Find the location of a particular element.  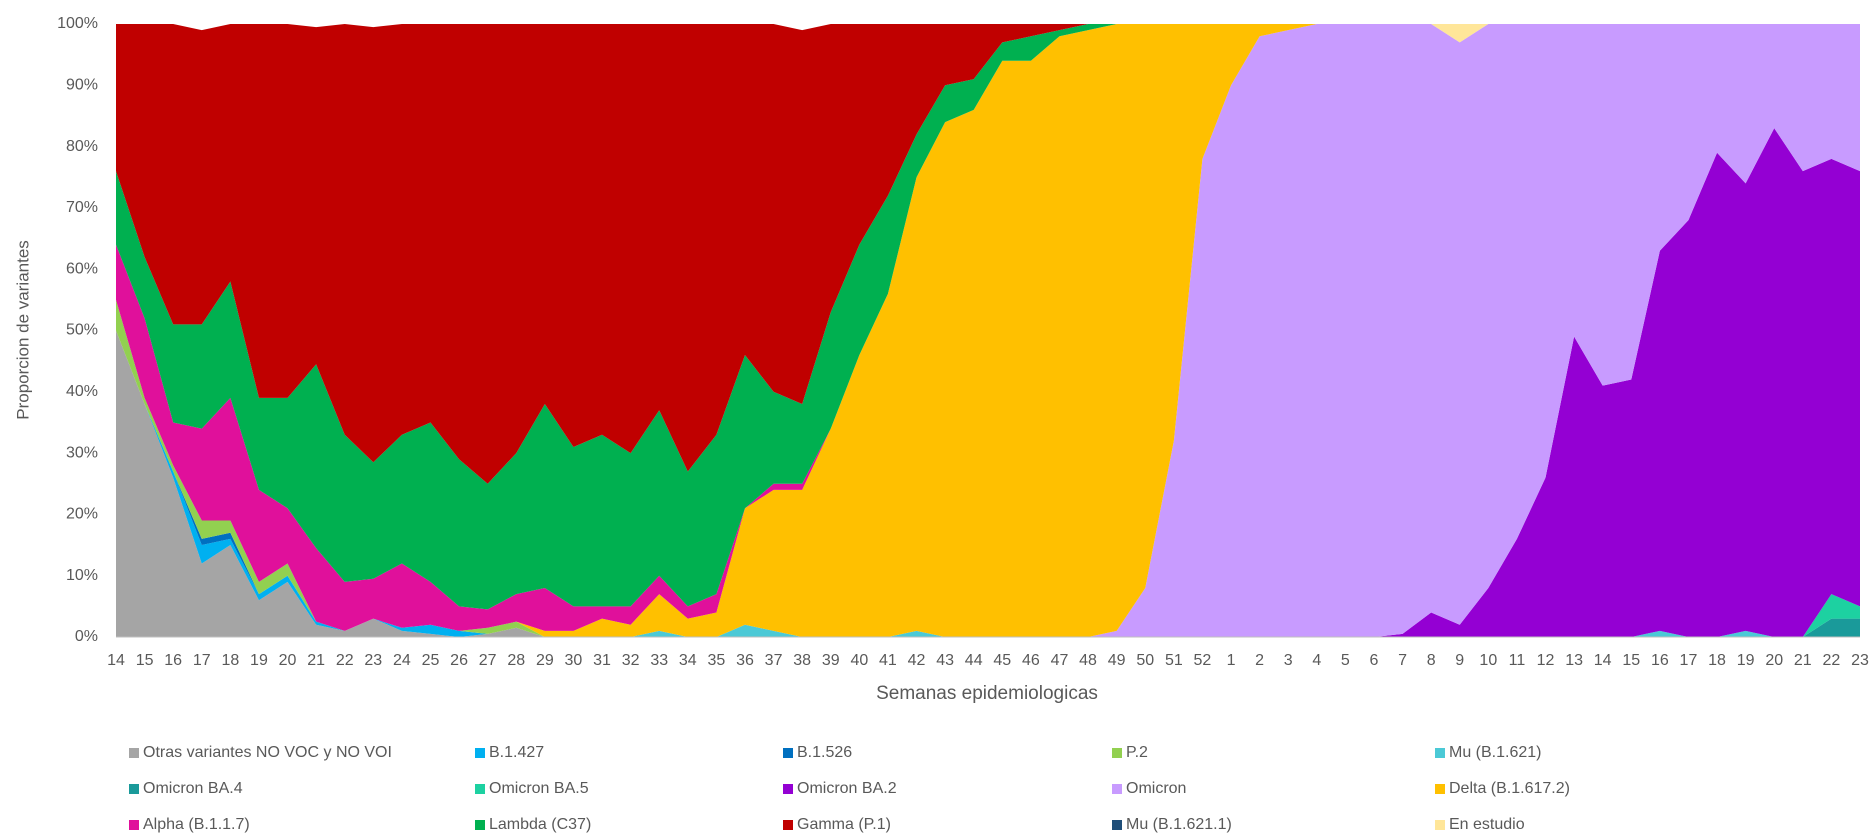

x-tick-label: 9 is located at coordinates (1459, 660).